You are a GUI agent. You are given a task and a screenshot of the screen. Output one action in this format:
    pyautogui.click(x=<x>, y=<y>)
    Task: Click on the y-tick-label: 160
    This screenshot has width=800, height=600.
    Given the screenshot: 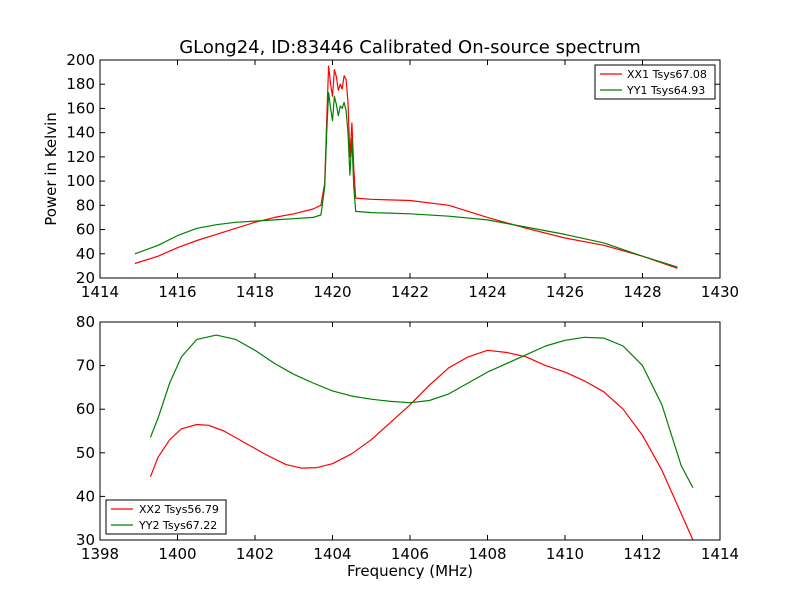 What is the action you would take?
    pyautogui.click(x=80, y=108)
    